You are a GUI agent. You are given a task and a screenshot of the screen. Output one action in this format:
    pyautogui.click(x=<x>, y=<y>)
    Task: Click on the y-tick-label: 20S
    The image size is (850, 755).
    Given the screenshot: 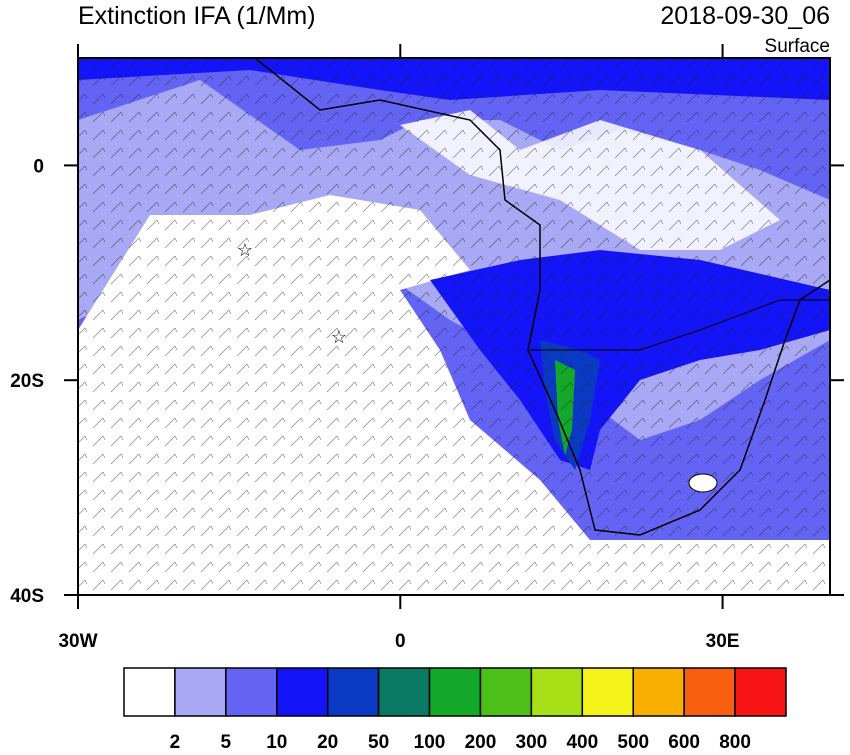 What is the action you would take?
    pyautogui.click(x=27, y=381)
    